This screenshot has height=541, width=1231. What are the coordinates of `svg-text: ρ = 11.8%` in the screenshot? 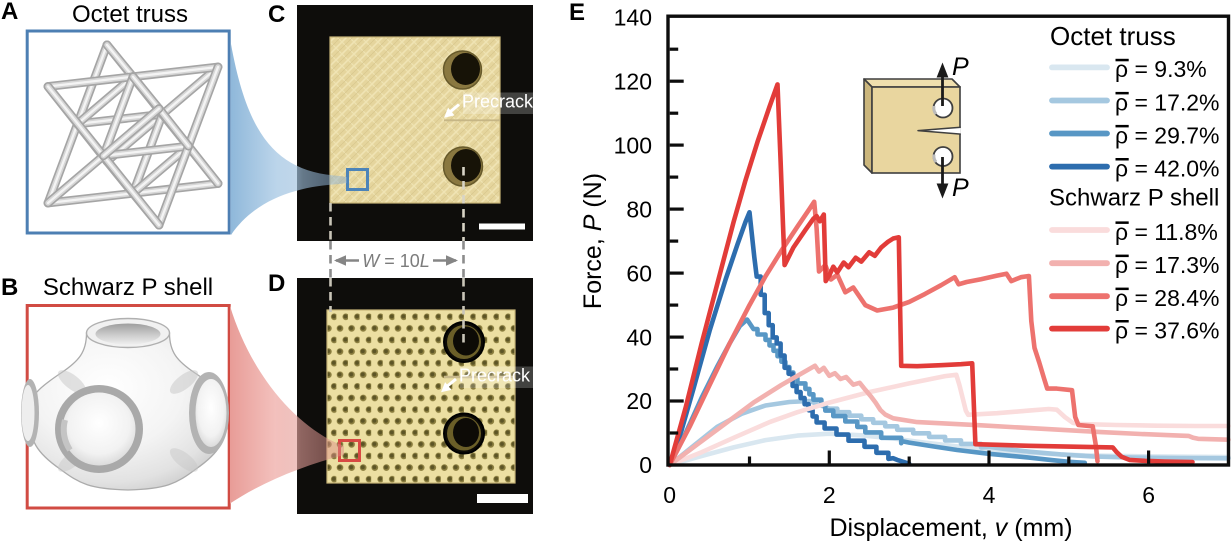 It's located at (1166, 232).